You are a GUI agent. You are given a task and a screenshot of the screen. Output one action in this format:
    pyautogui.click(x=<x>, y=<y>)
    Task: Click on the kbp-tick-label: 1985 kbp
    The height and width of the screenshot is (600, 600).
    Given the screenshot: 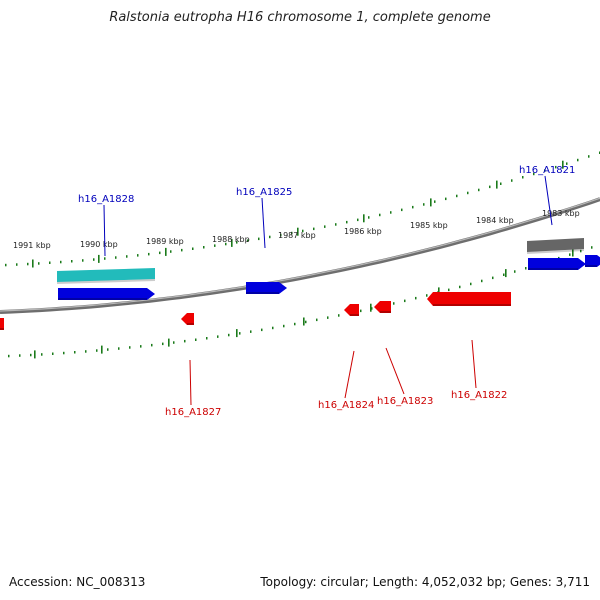 What is the action you would take?
    pyautogui.click(x=429, y=225)
    